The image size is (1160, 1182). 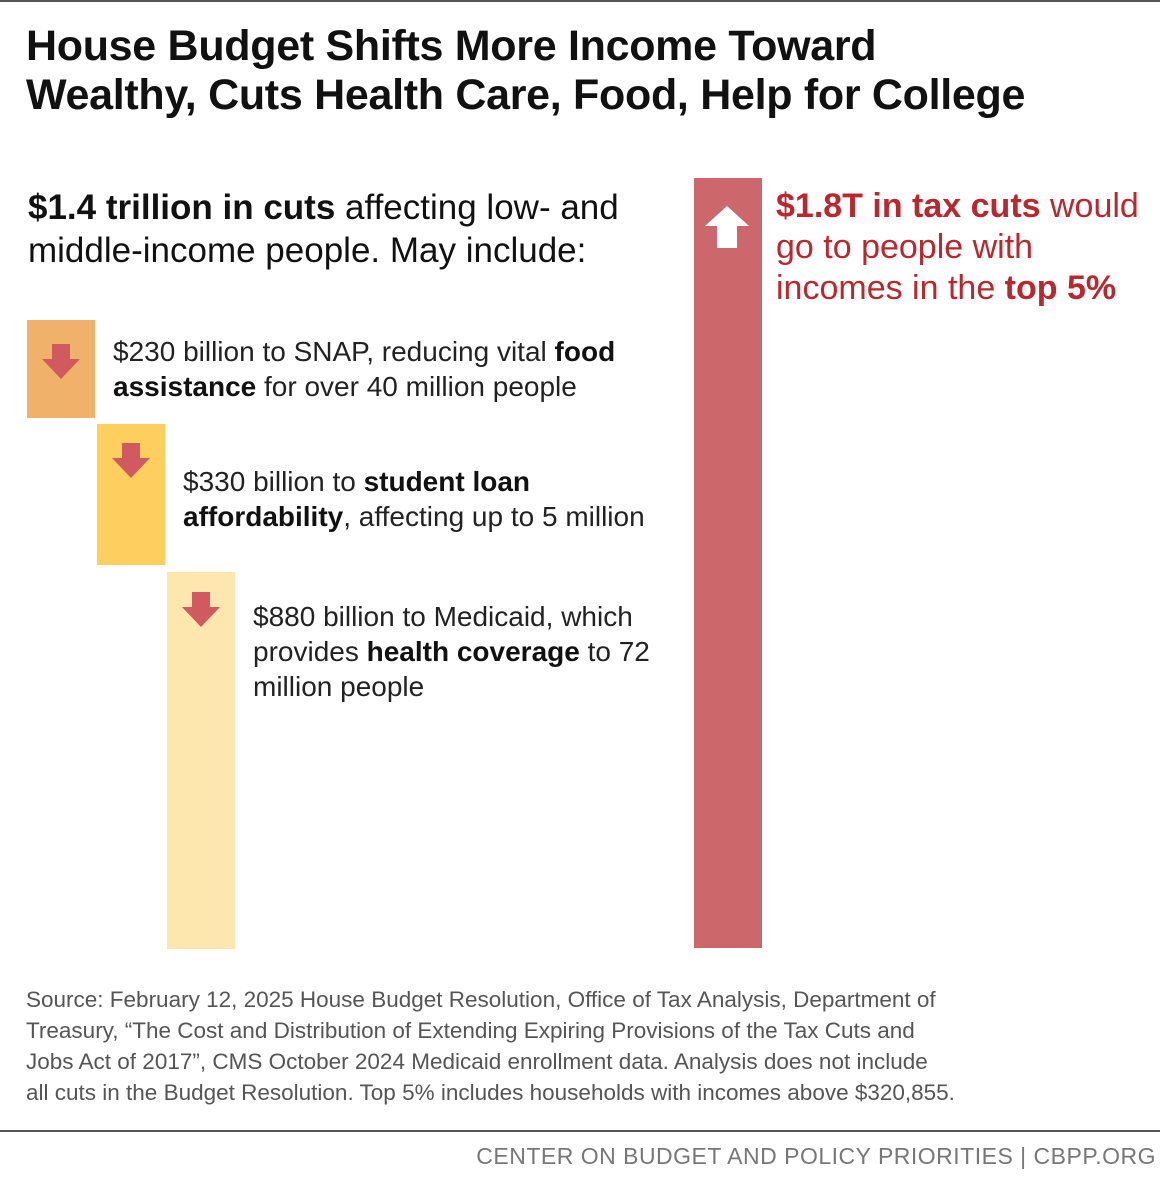 What do you see at coordinates (908, 206) in the screenshot?
I see `tax-cuts-bold: $1.8T in tax cuts` at bounding box center [908, 206].